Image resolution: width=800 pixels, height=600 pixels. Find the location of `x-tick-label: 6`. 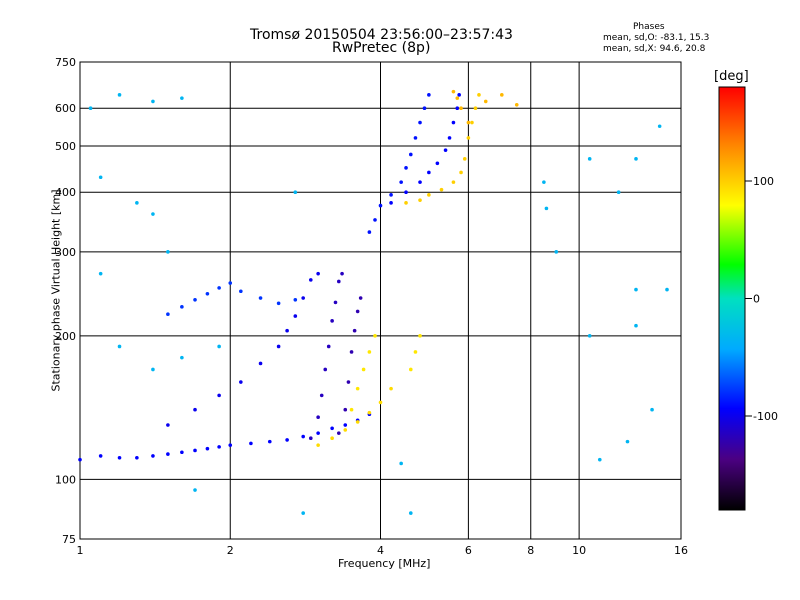

x-tick-label: 6 is located at coordinates (468, 550).